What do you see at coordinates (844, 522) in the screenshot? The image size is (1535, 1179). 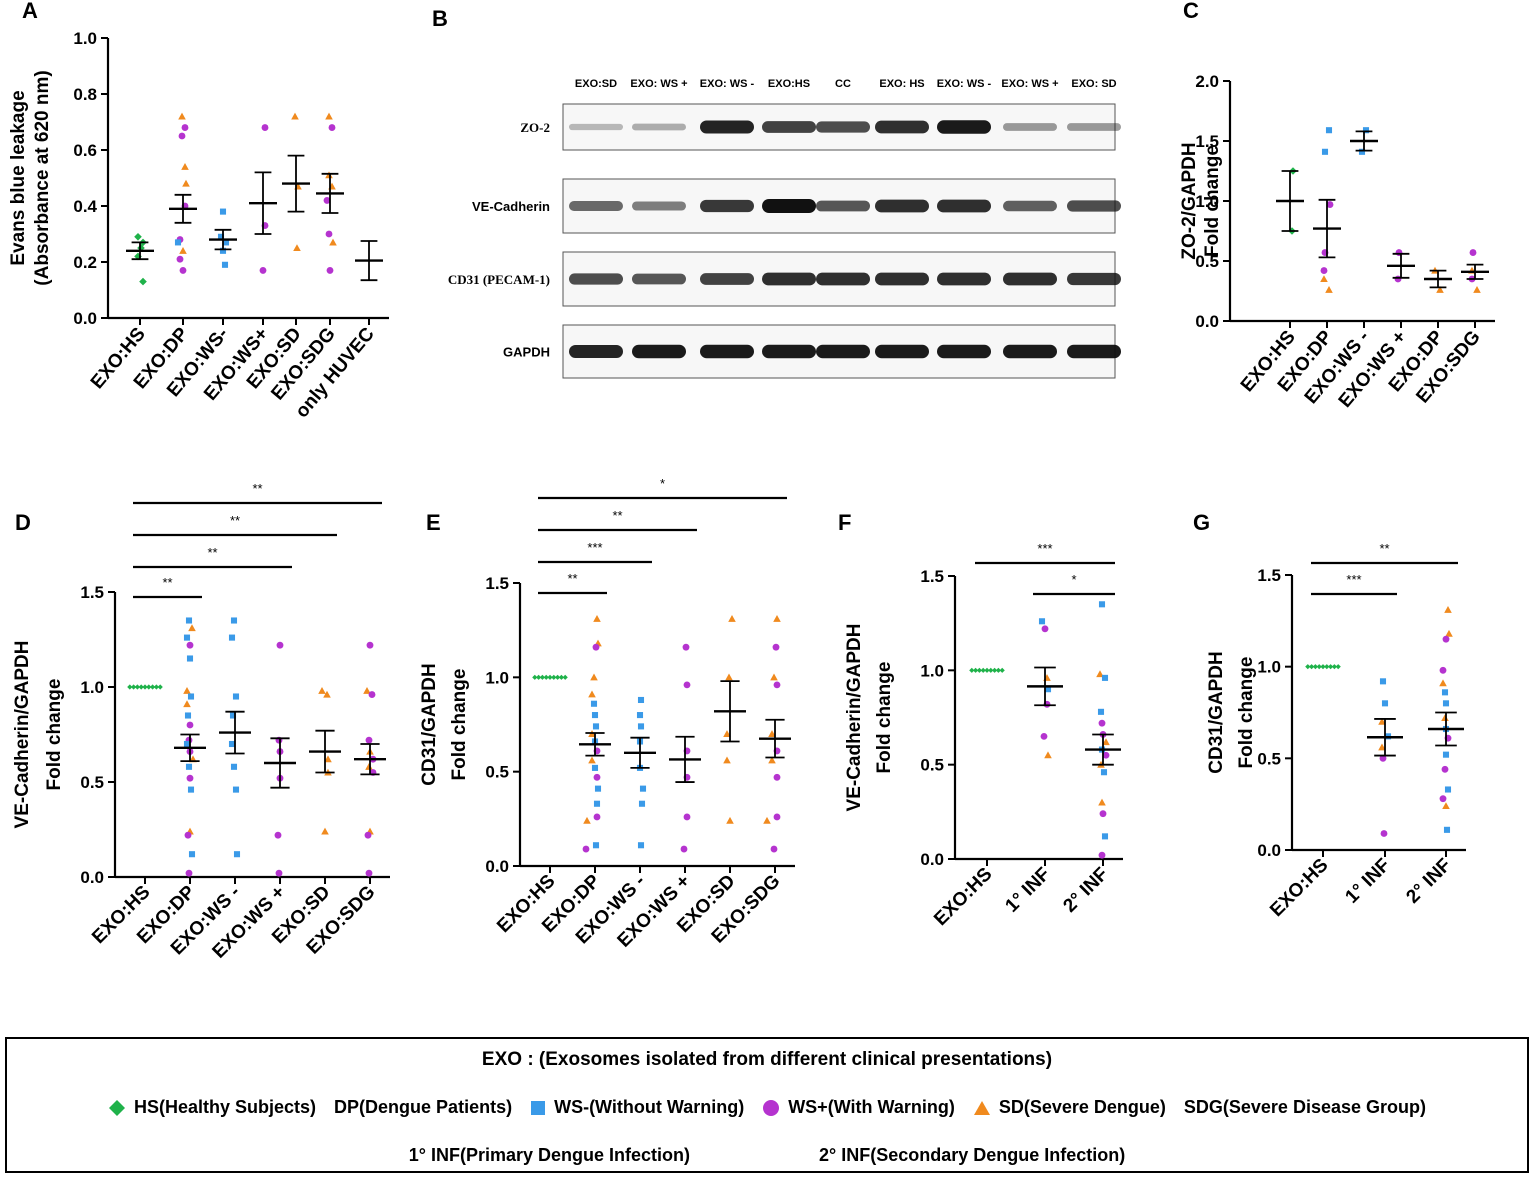 I see `panel-label: F` at bounding box center [844, 522].